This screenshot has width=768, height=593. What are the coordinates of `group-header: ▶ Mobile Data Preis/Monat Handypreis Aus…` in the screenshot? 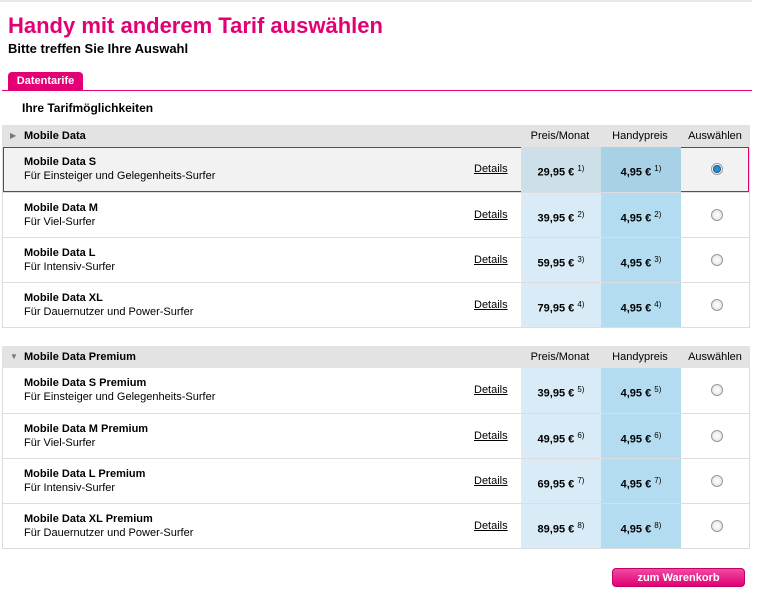 It's located at (376, 136).